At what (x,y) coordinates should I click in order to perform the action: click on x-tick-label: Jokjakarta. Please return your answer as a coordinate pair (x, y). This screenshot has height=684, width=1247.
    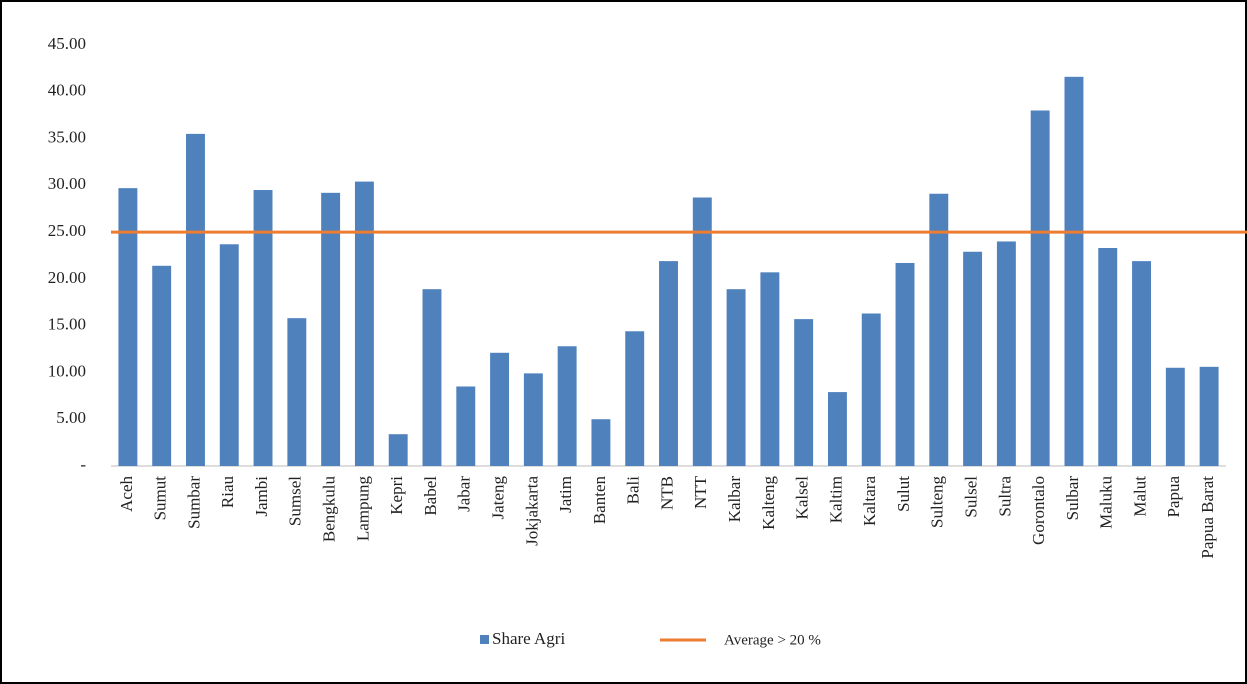
    Looking at the image, I should click on (531, 511).